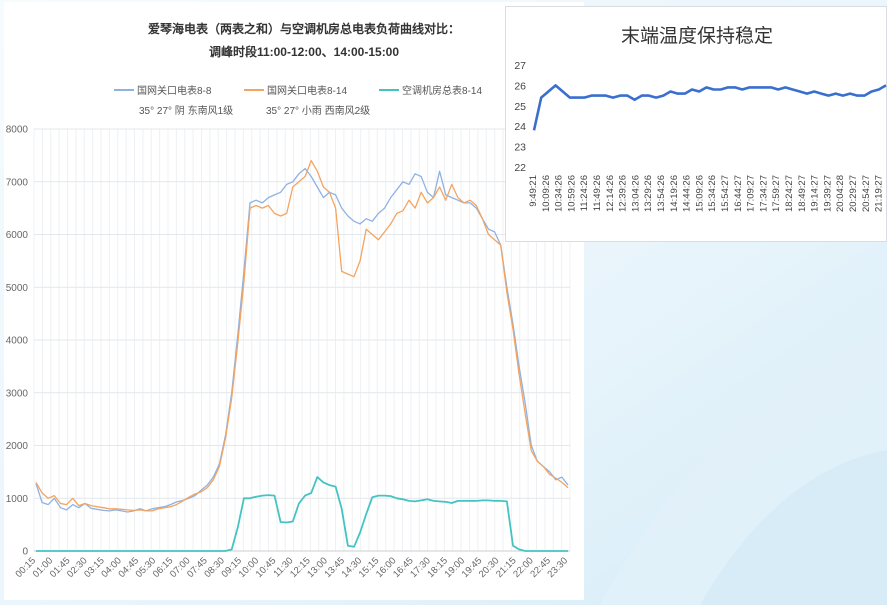 The height and width of the screenshot is (605, 887). Describe the element at coordinates (815, 193) in the screenshot. I see `x-tick-label: 19:14:27` at that location.